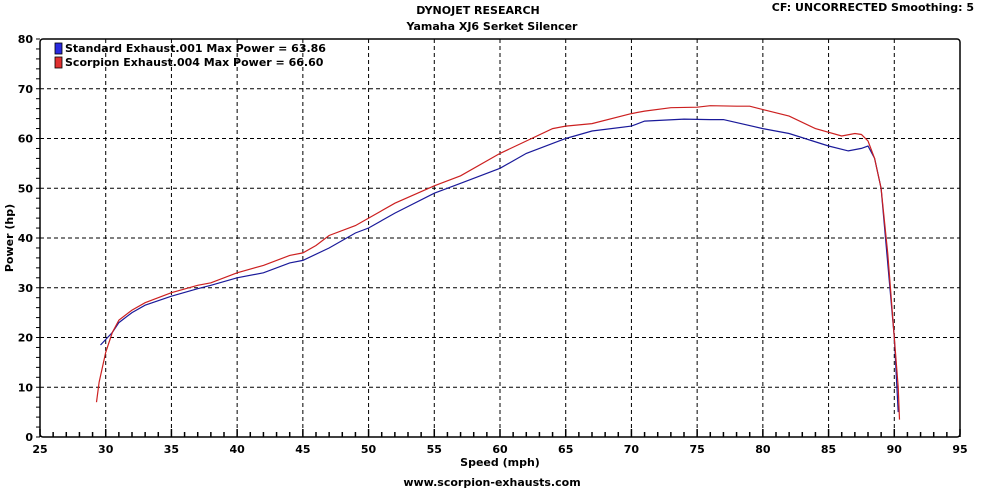 The width and height of the screenshot is (984, 493). I want to click on x-tick-label: 45, so click(302, 449).